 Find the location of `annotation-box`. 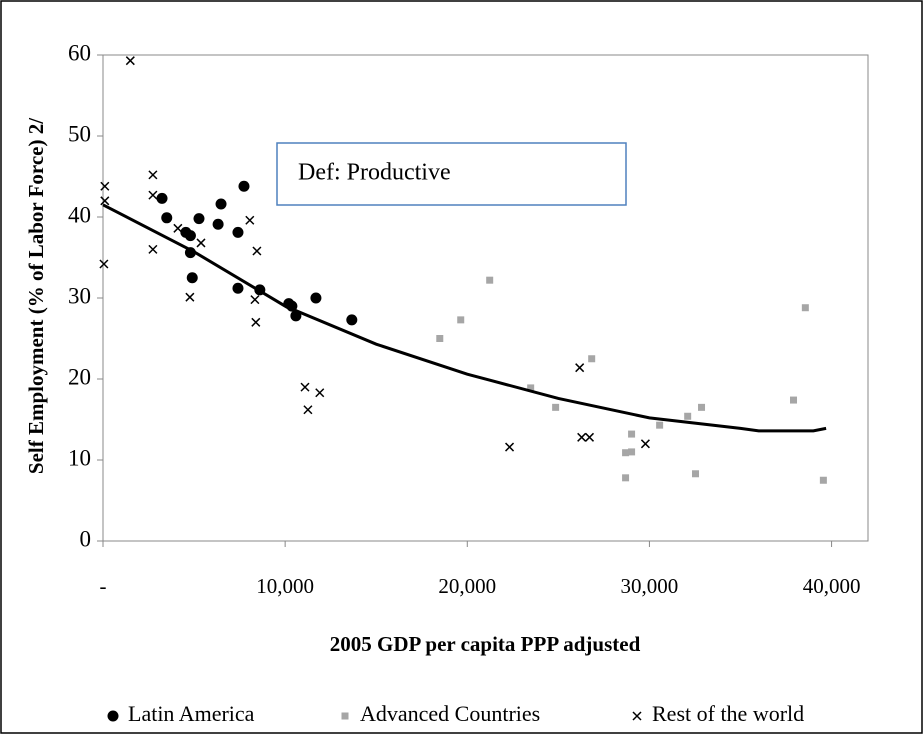

annotation-box is located at coordinates (451, 174).